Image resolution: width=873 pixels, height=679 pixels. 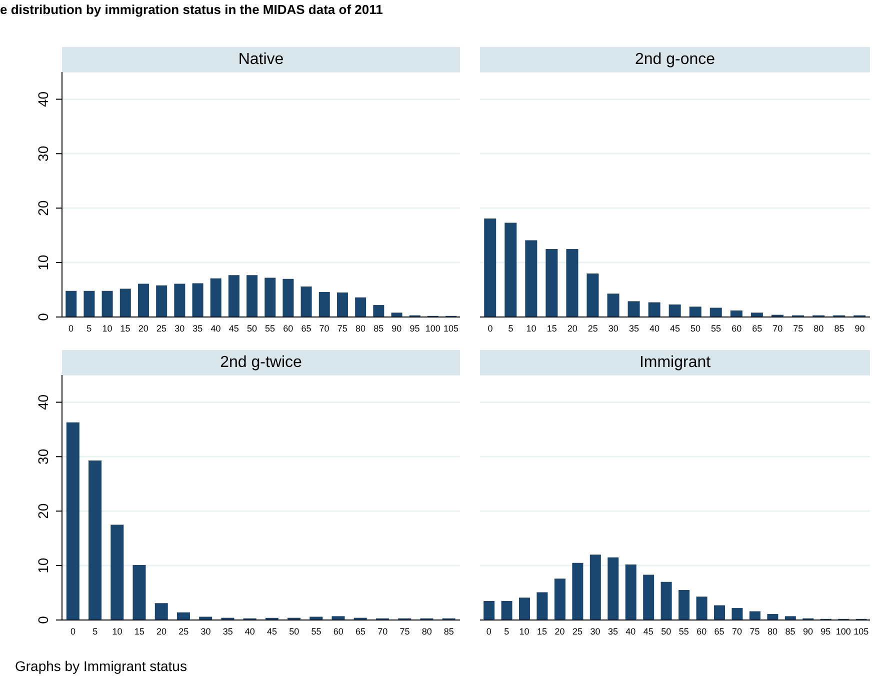 I want to click on chart-title: 2nd g-once, so click(x=675, y=59).